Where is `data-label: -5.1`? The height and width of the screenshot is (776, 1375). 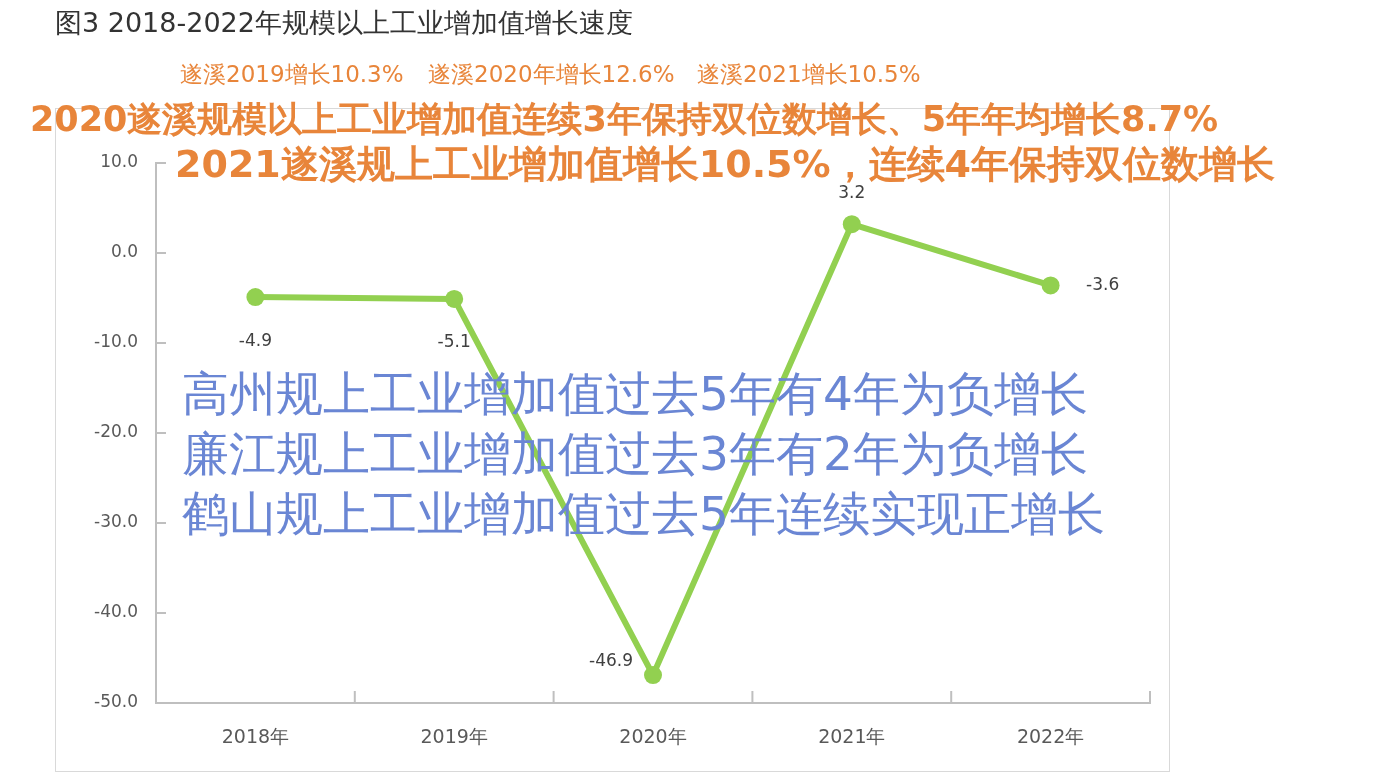
data-label: -5.1 is located at coordinates (454, 341).